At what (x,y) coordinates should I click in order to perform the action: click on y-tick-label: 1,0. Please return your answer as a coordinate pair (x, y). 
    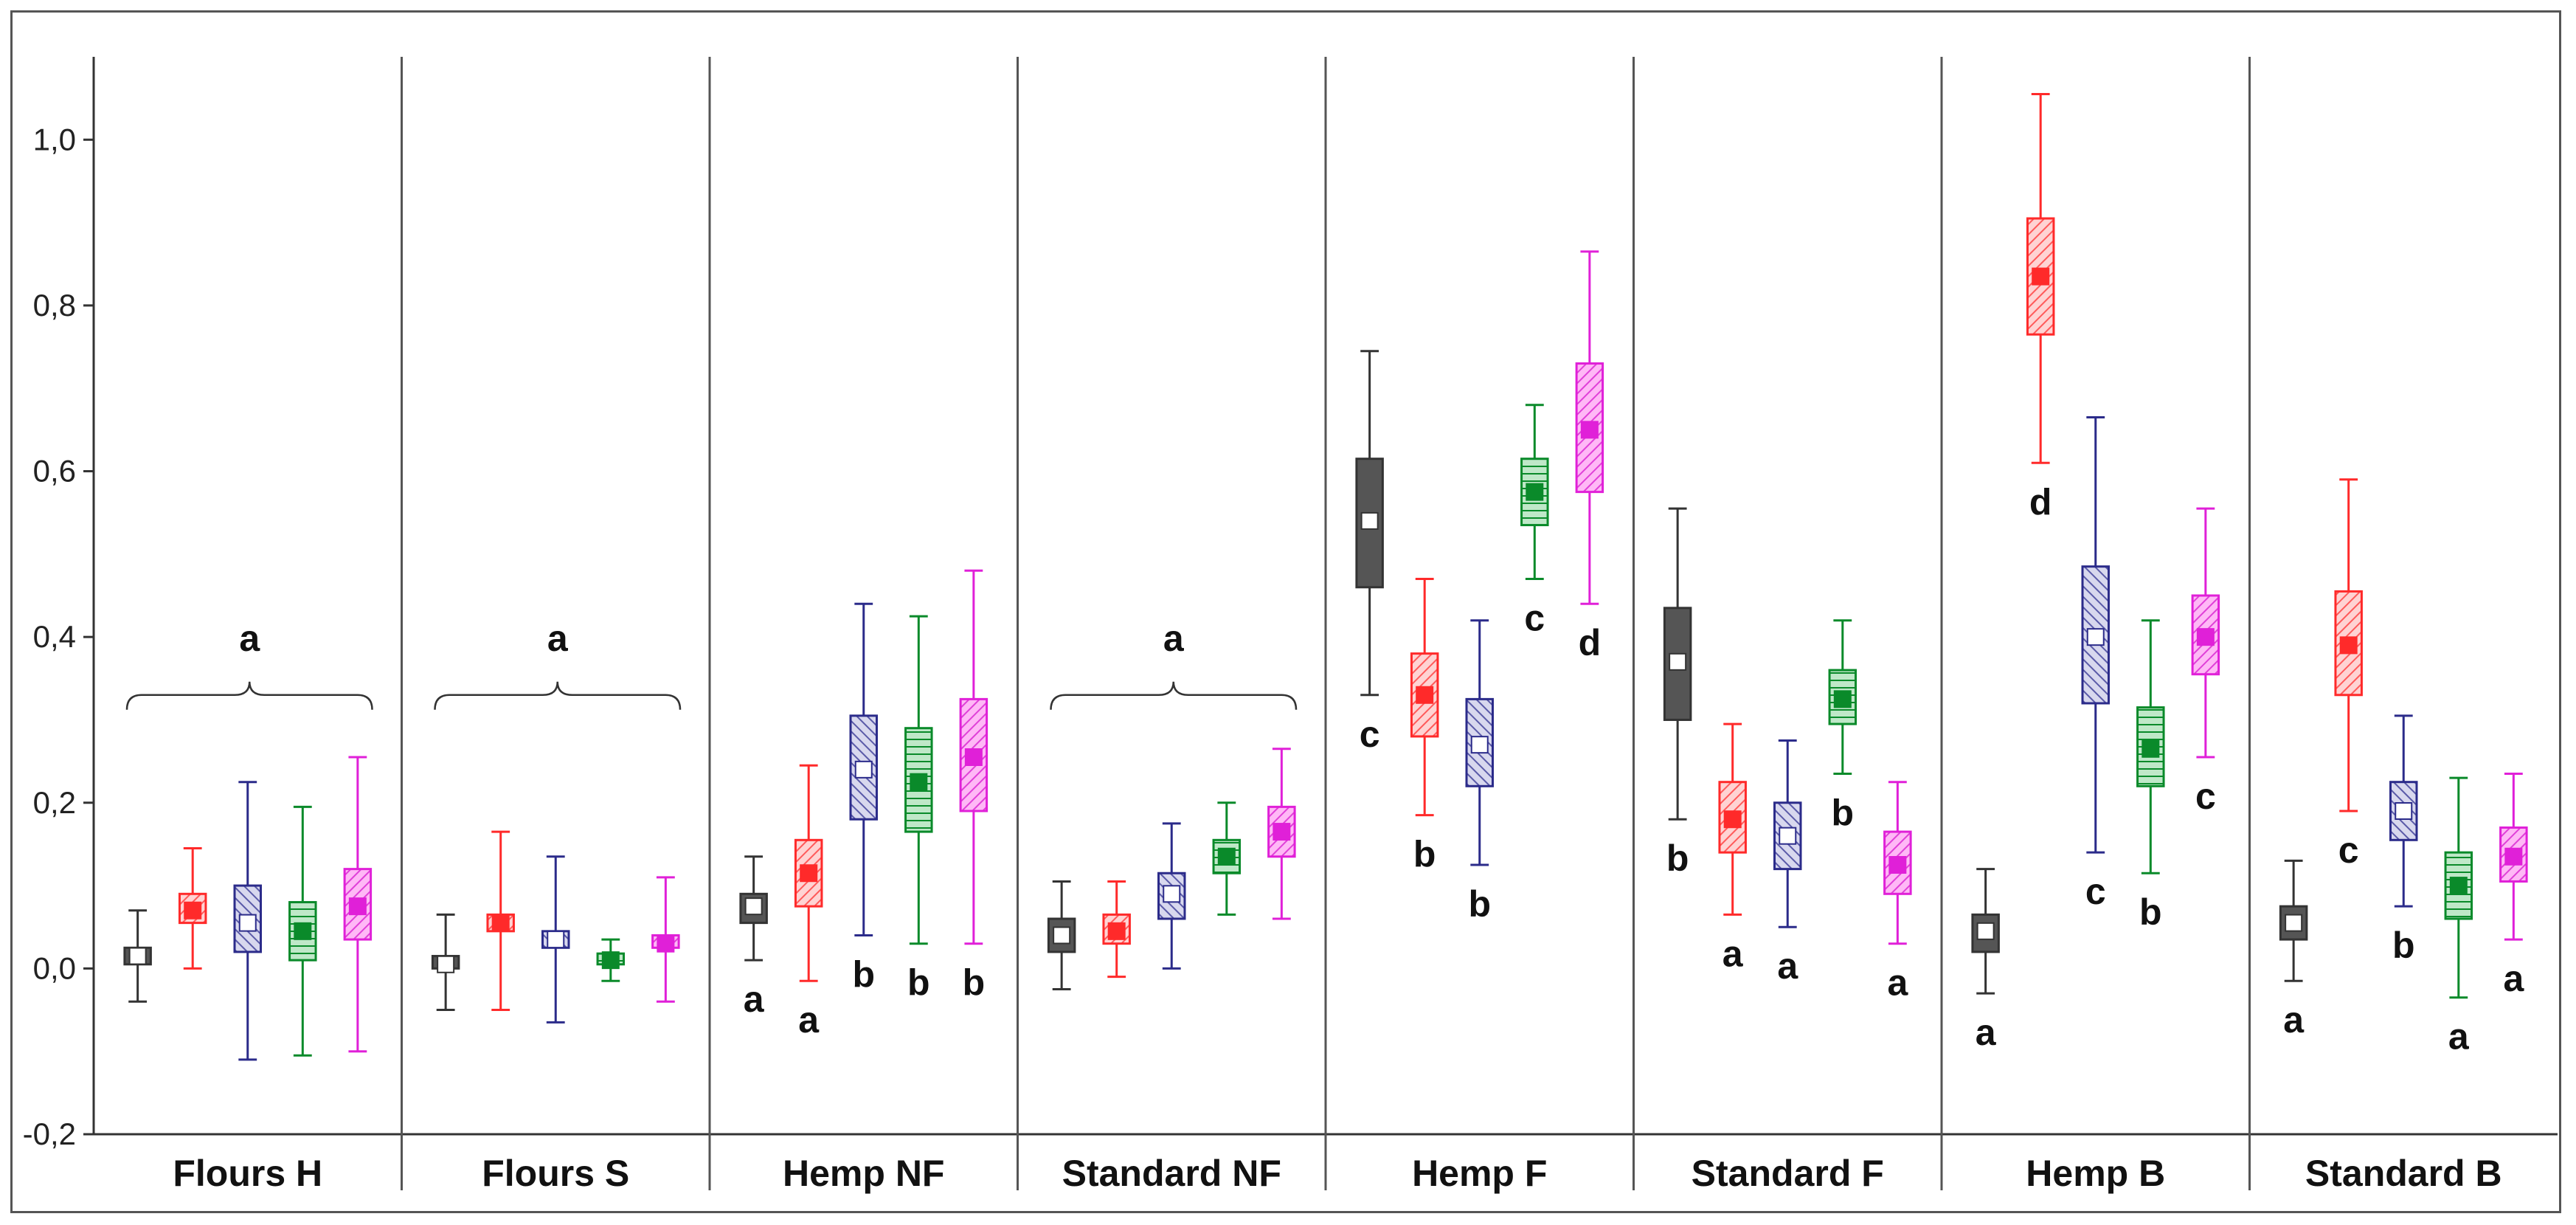
    Looking at the image, I should click on (54, 139).